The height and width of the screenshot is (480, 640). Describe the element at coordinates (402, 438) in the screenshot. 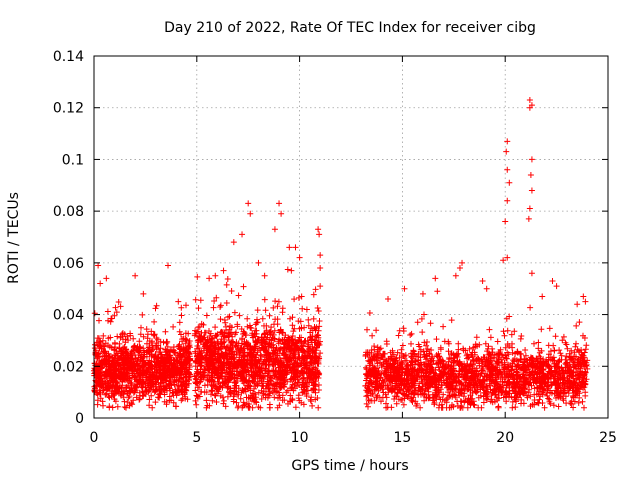

I see `x-tick-label: 15` at that location.